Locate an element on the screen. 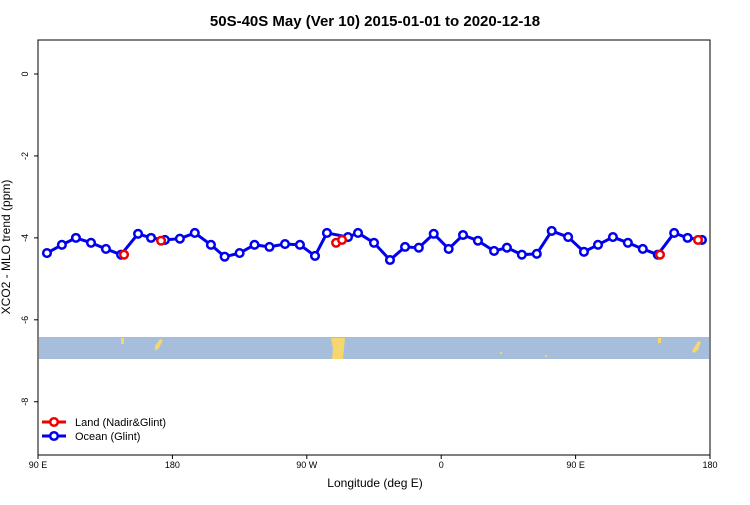 Image resolution: width=750 pixels, height=505 pixels. legend-label: Ocean (Glint) is located at coordinates (107, 437).